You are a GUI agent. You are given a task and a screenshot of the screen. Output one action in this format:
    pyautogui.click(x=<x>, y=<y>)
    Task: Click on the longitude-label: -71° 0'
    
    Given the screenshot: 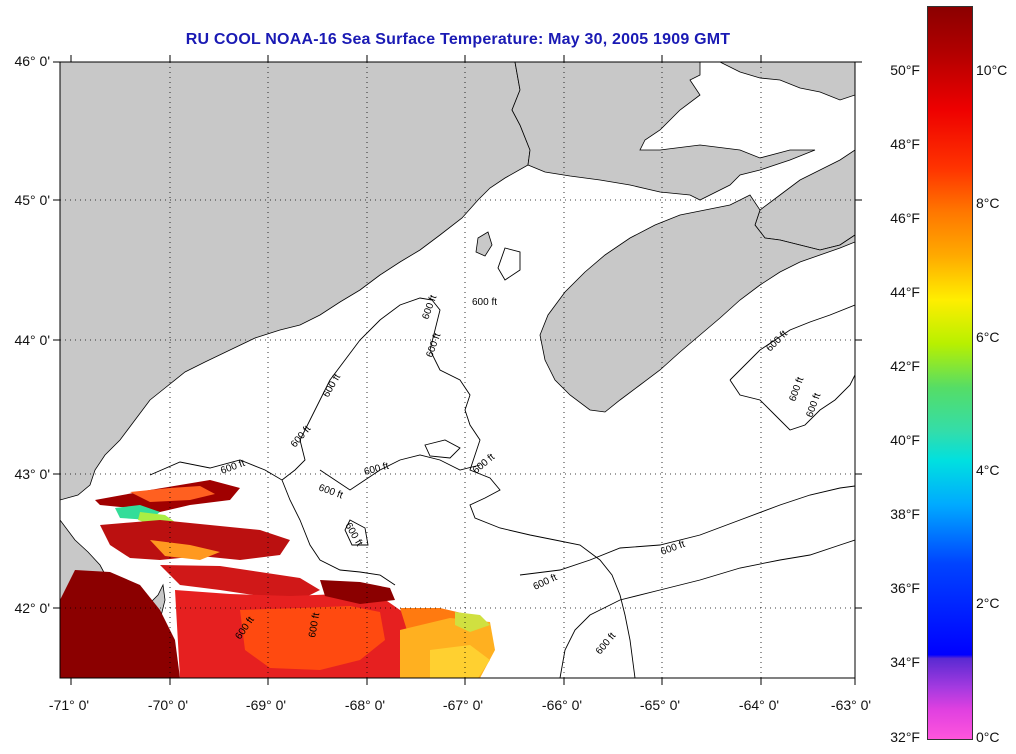 What is the action you would take?
    pyautogui.click(x=69, y=705)
    